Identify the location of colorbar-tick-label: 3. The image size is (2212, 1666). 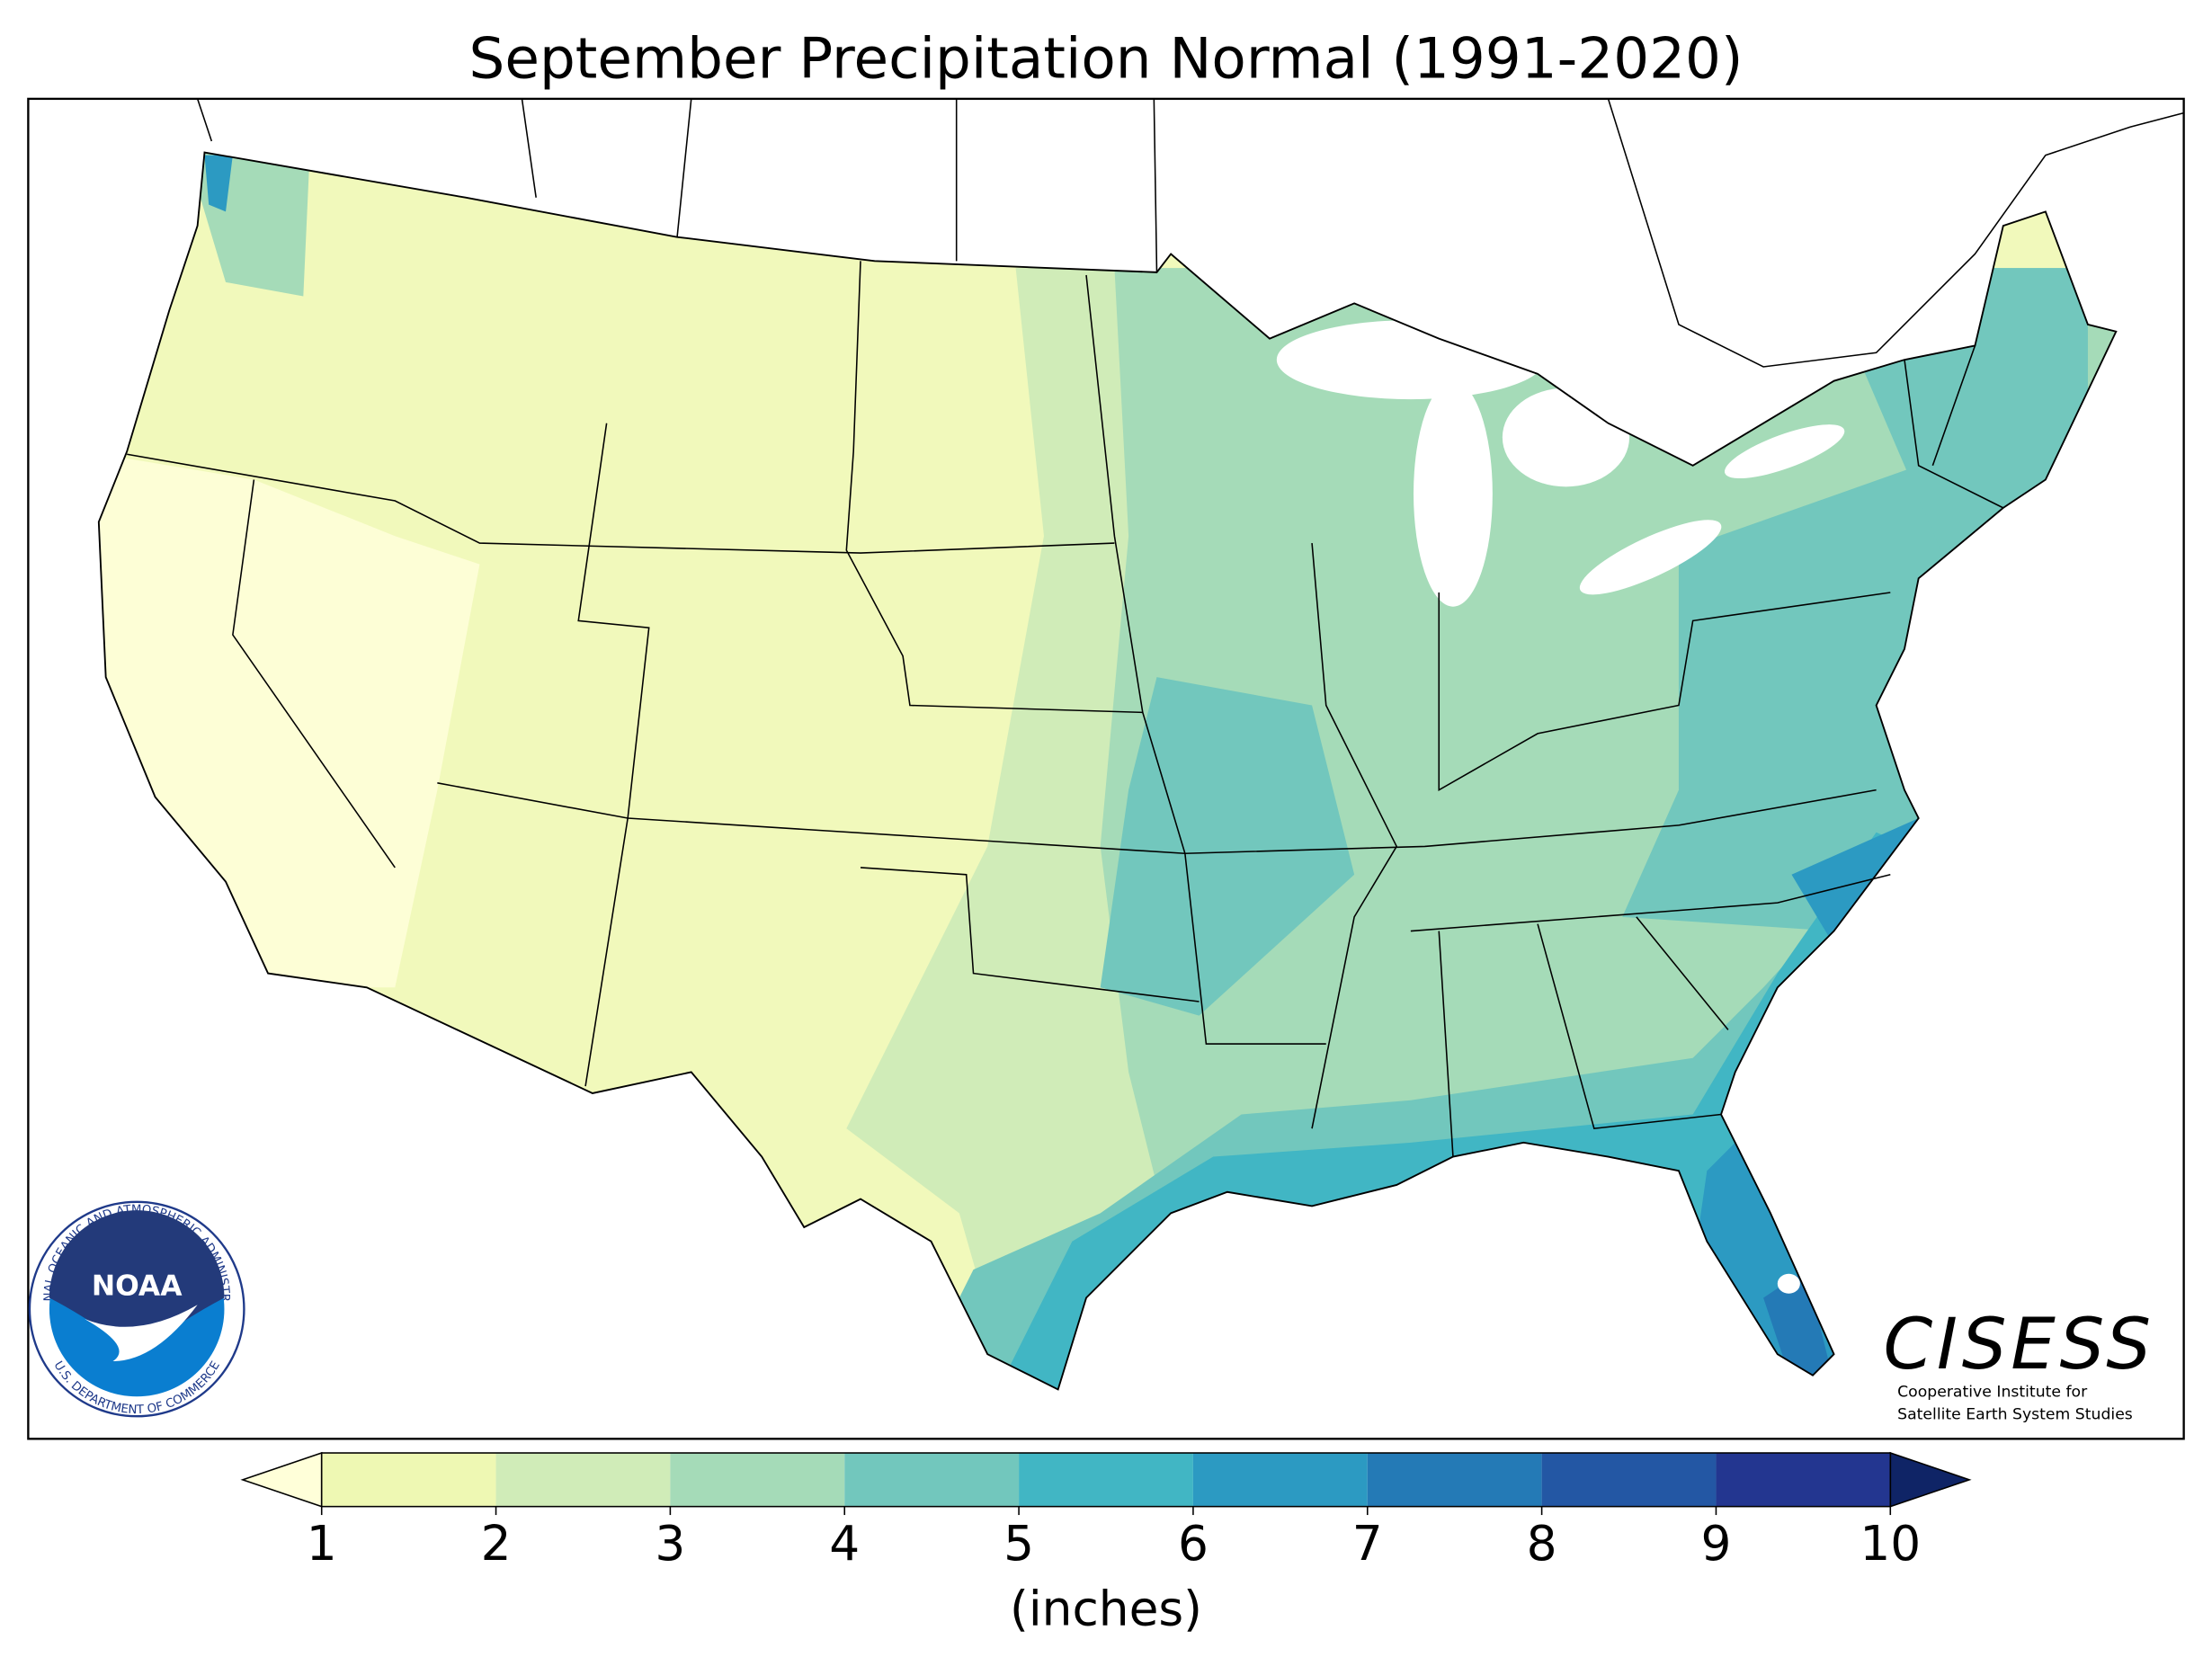
(670, 1543).